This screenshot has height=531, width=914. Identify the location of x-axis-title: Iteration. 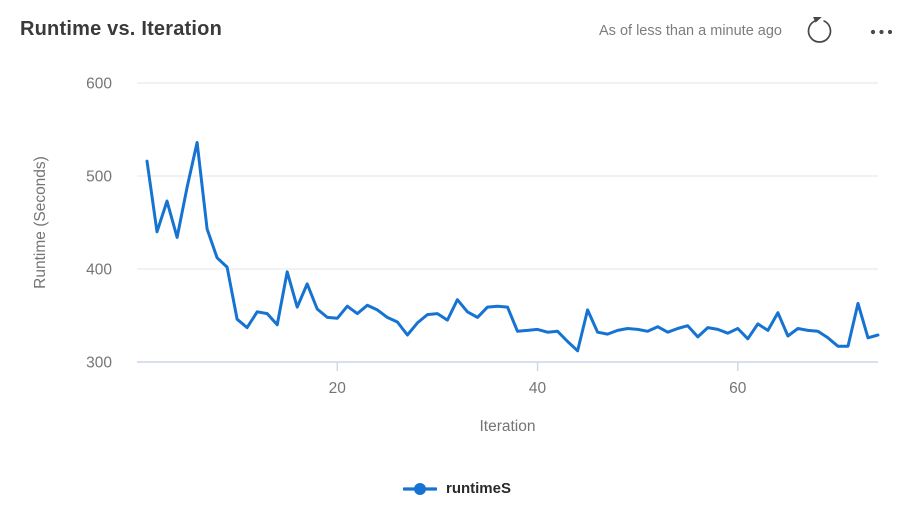
(507, 426).